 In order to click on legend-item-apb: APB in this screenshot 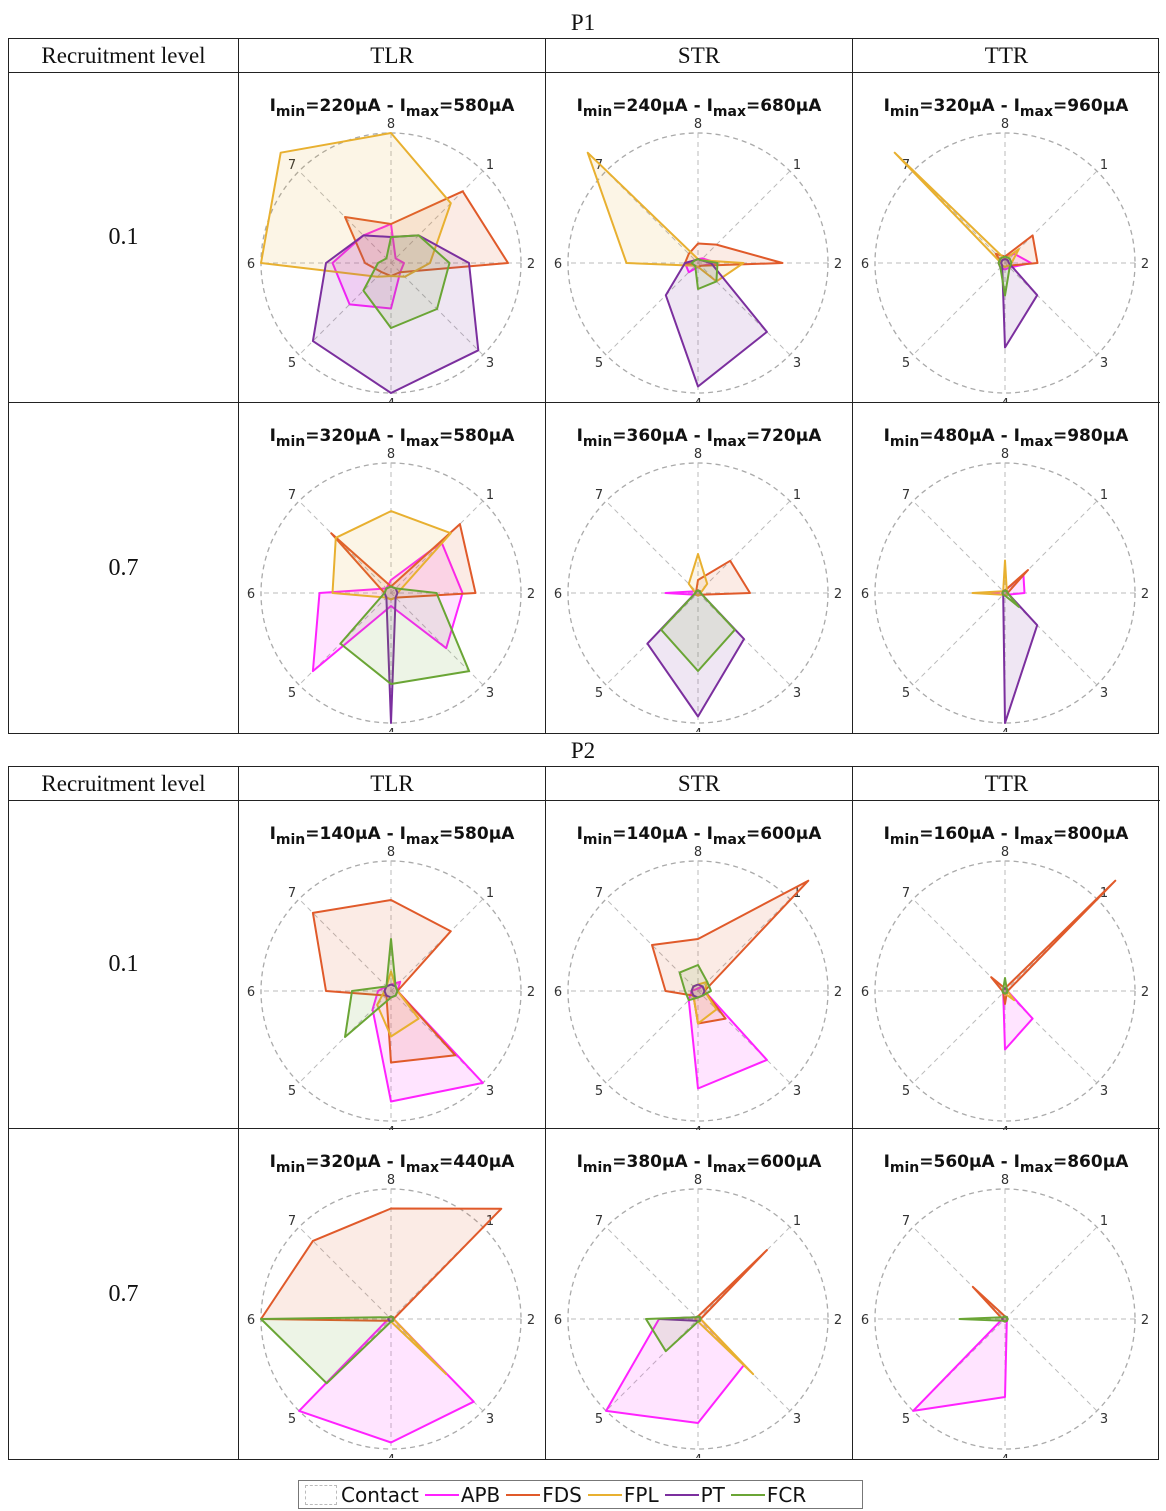, I will do `click(462, 1495)`.